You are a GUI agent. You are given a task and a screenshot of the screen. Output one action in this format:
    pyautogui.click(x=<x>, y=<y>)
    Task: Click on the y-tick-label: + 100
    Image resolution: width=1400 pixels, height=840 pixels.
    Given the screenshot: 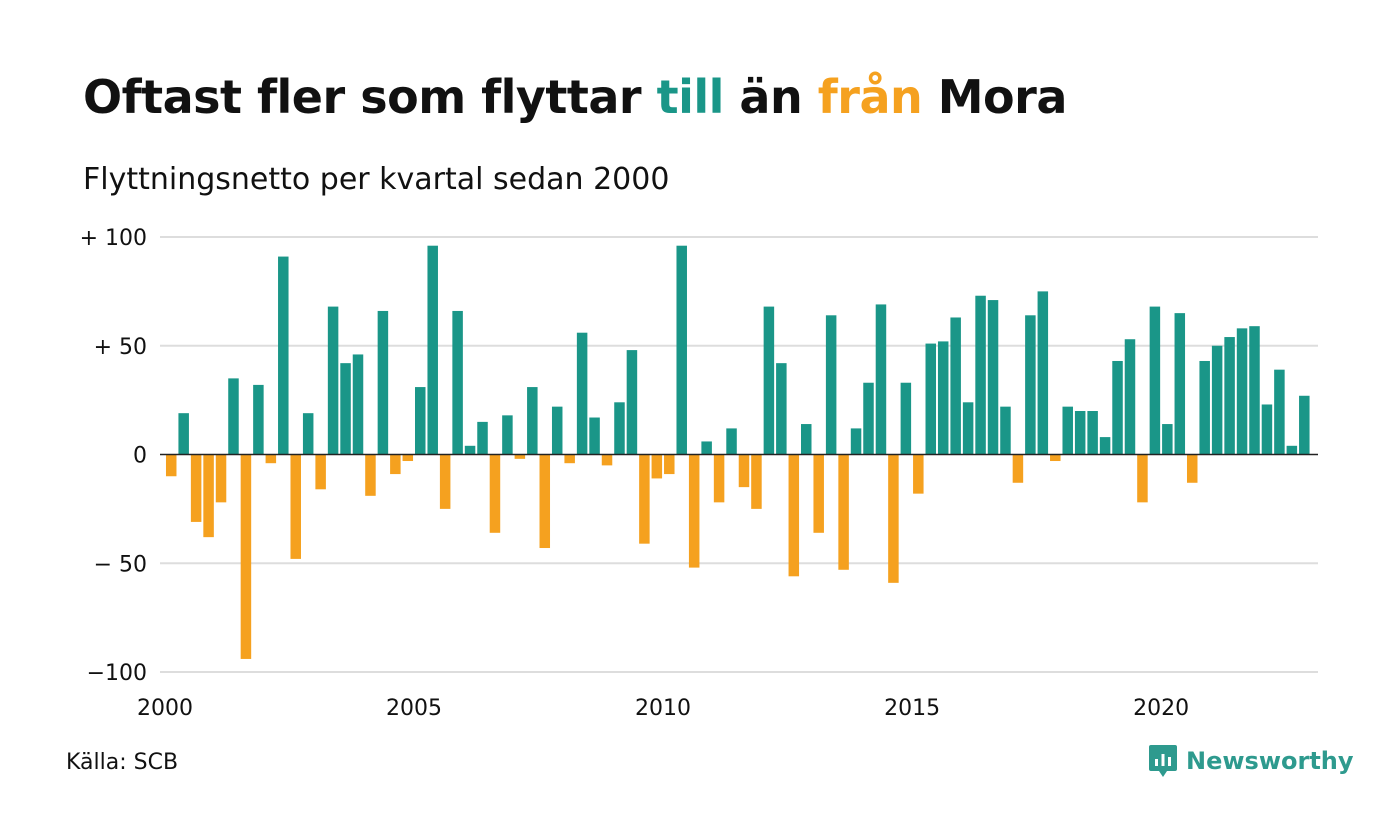 What is the action you would take?
    pyautogui.click(x=113, y=238)
    